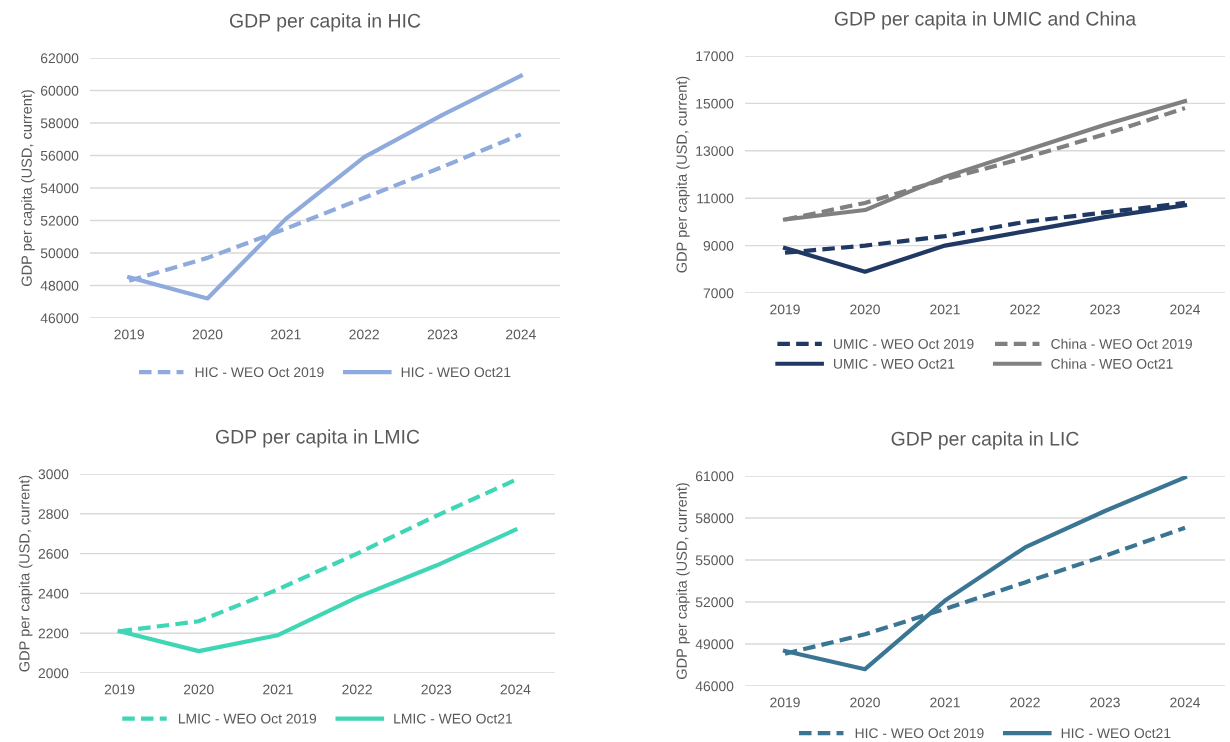 The height and width of the screenshot is (742, 1230). I want to click on chart-title: GDP per capita in LMIC, so click(317, 438).